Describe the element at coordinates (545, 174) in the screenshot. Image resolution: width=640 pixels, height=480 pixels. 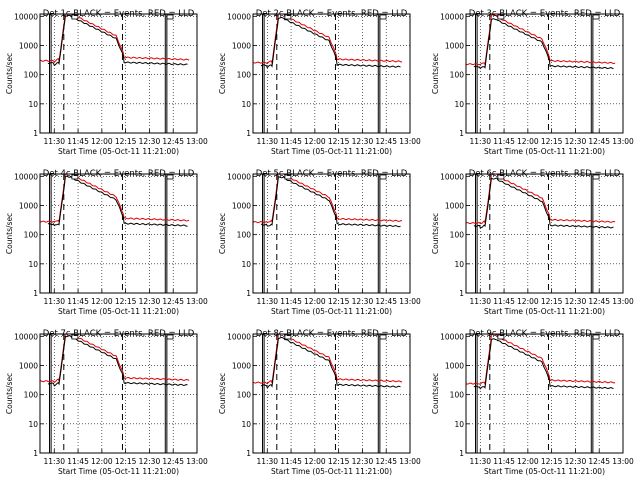
I see `panel-title: Det 6c BLACK = Events, RED = LLD` at that location.